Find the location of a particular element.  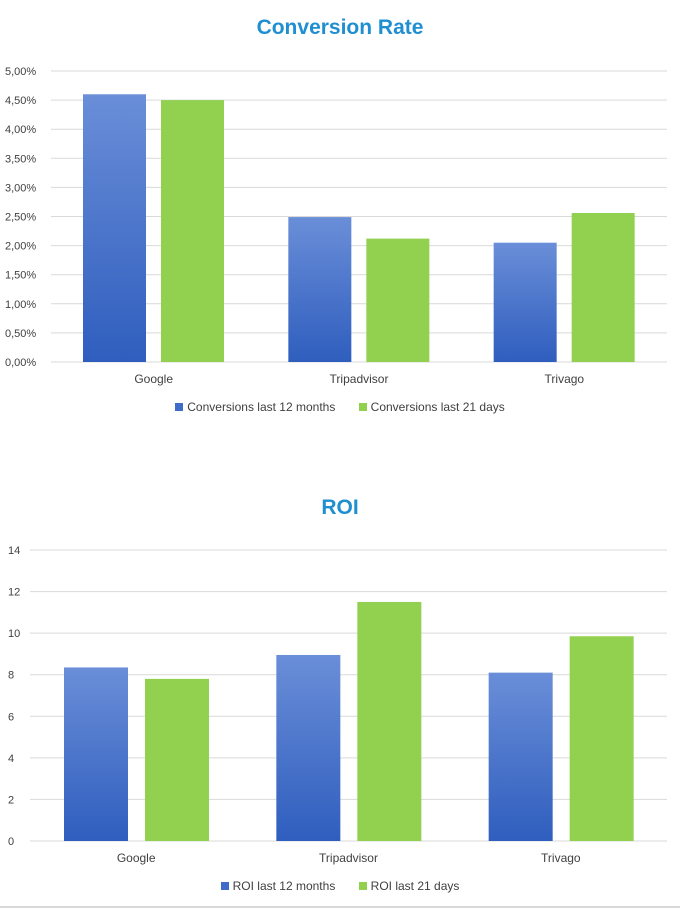

y-tick-label: 6 is located at coordinates (11, 717).